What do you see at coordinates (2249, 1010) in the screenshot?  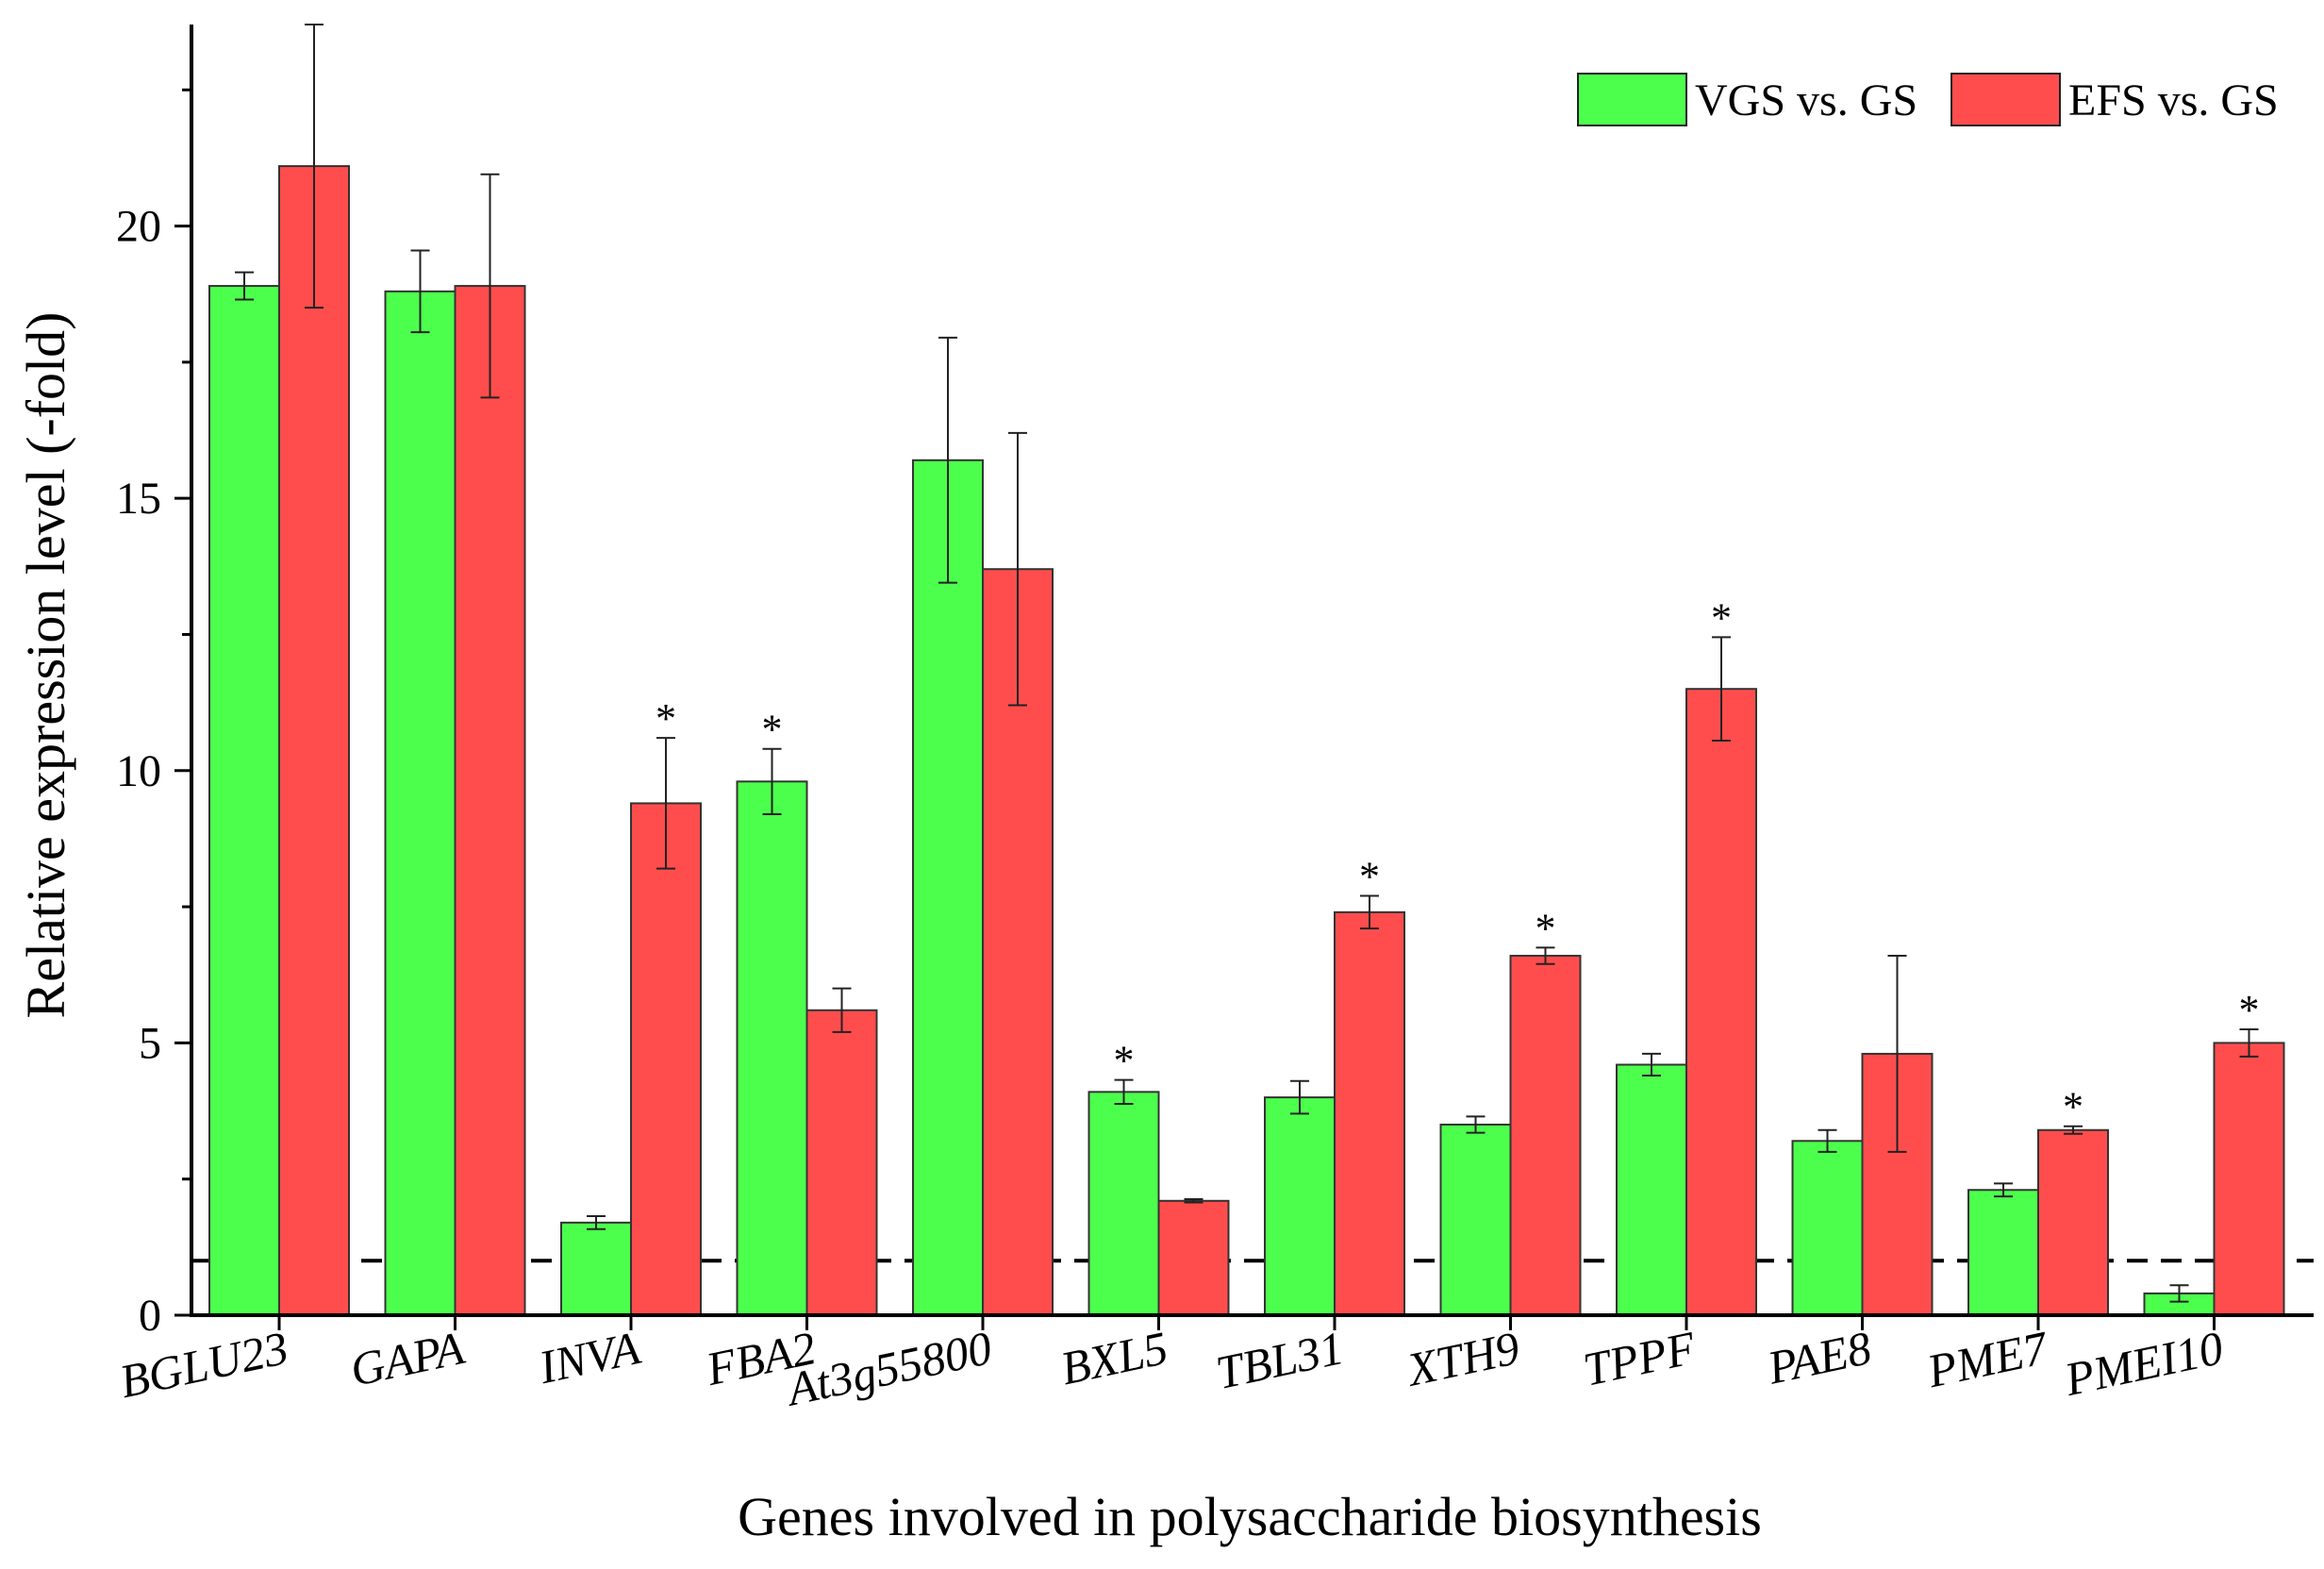 I see `significance-marker-efs-PMEI10: *` at bounding box center [2249, 1010].